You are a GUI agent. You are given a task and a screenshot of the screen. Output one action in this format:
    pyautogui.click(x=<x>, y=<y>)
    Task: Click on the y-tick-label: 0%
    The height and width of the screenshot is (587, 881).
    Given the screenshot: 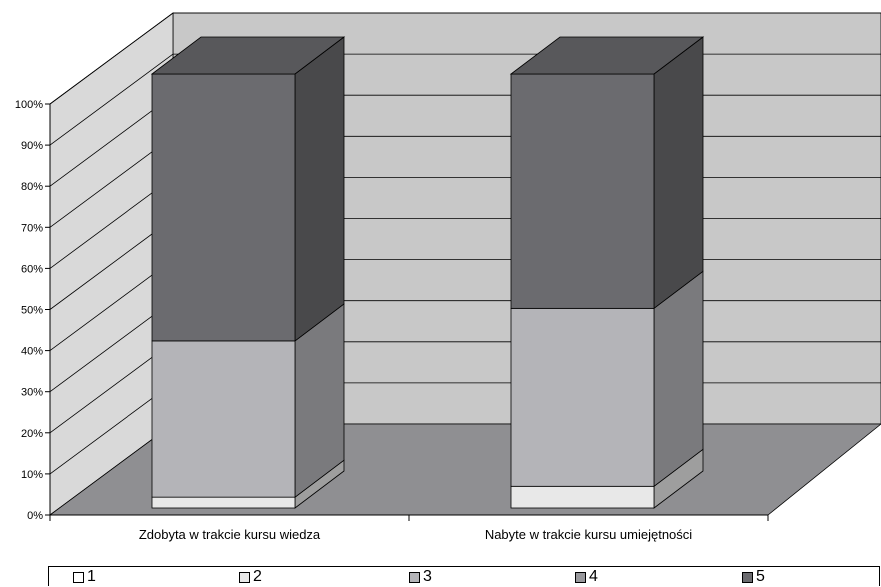 What is the action you would take?
    pyautogui.click(x=35, y=516)
    